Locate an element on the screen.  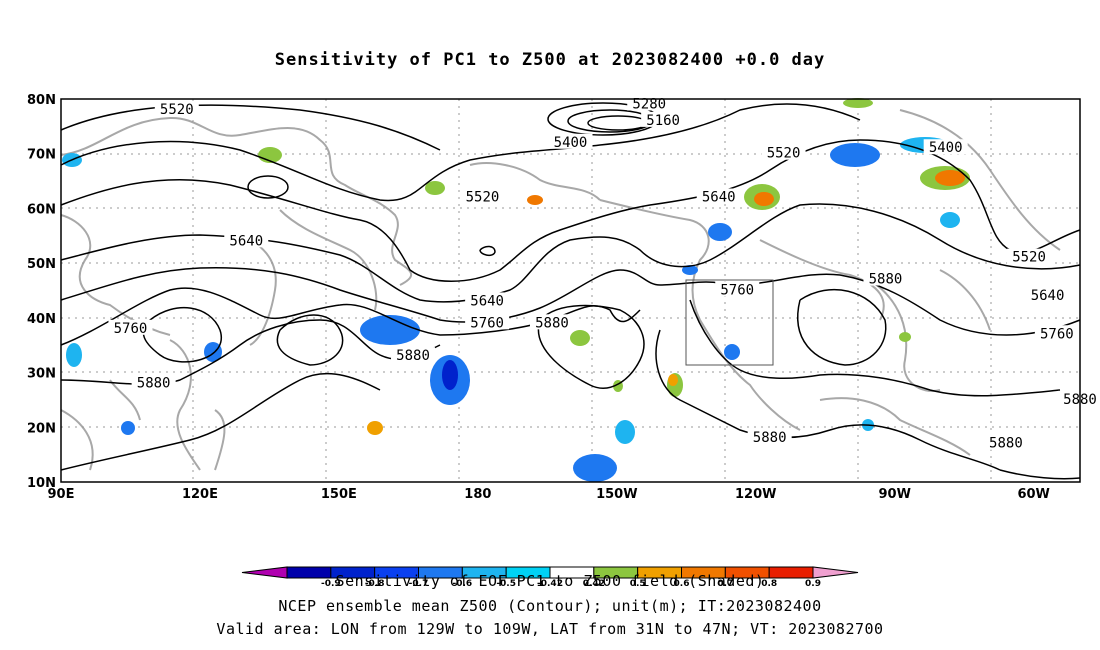
lon-tick-label: 120W is located at coordinates (755, 494).